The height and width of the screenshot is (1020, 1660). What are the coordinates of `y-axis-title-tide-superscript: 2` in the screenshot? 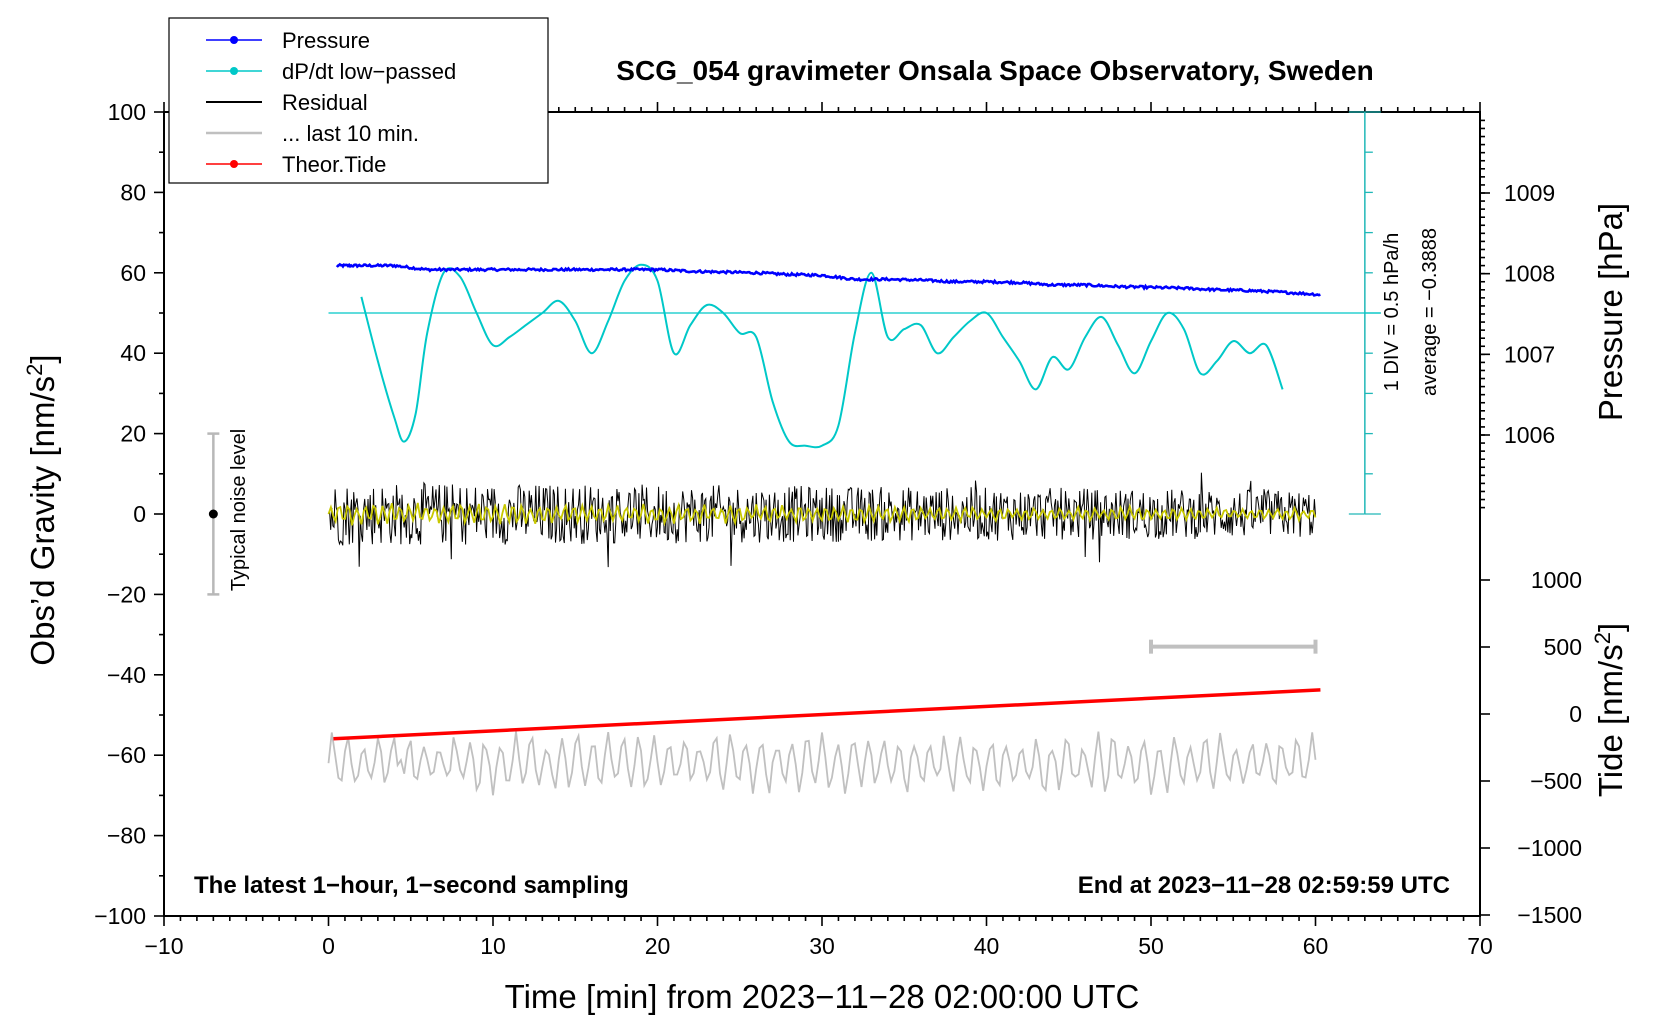 It's located at (1602, 638).